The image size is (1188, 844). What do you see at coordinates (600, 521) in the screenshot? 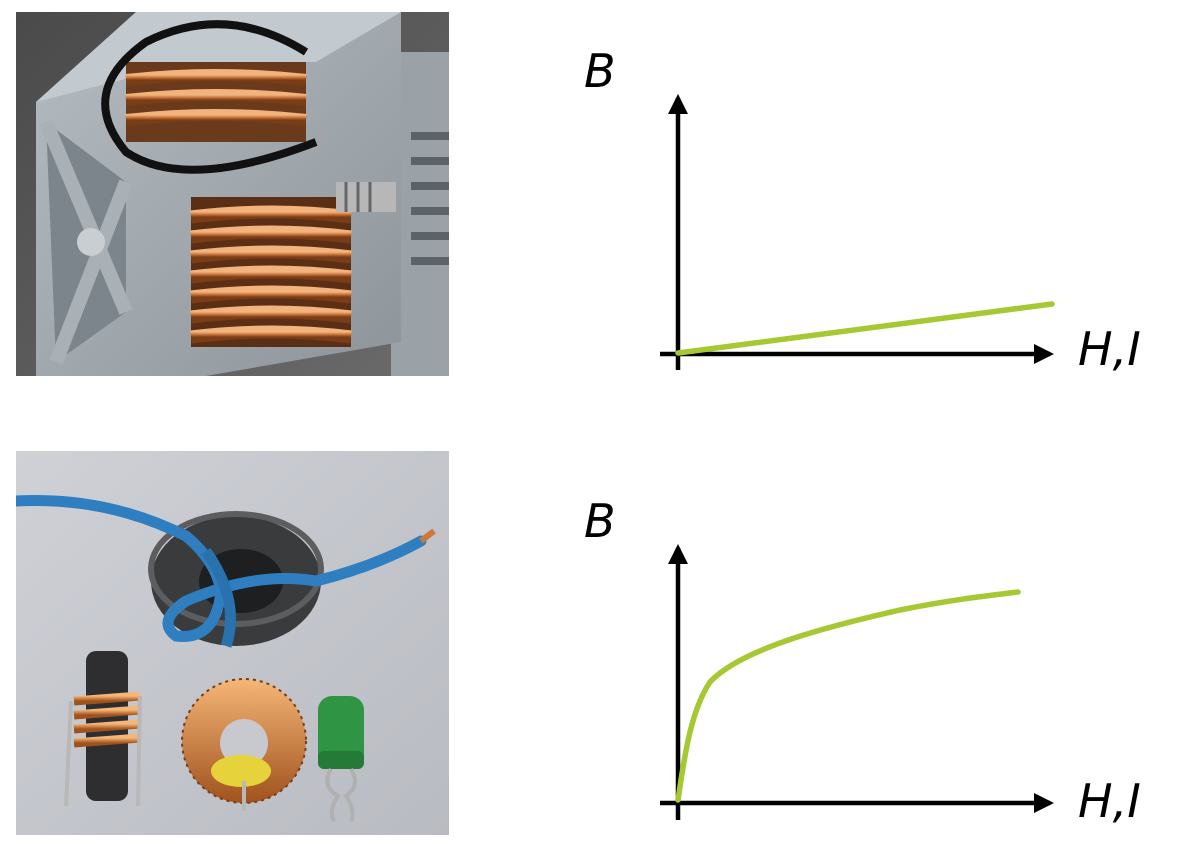
I see `graph-2-y-label: B` at bounding box center [600, 521].